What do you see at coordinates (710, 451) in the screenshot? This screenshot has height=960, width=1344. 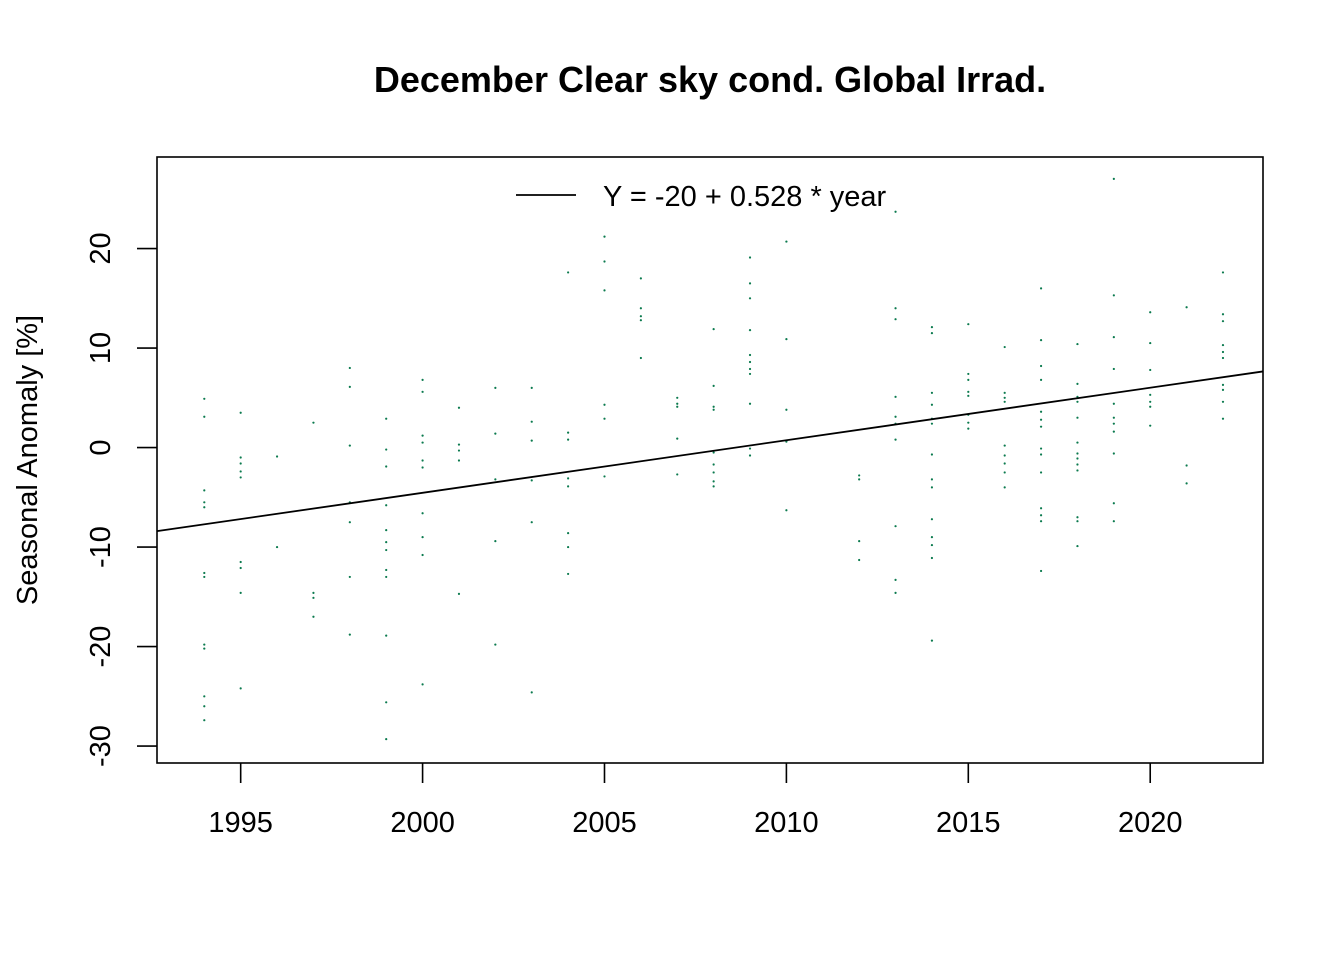 I see `trend-line` at bounding box center [710, 451].